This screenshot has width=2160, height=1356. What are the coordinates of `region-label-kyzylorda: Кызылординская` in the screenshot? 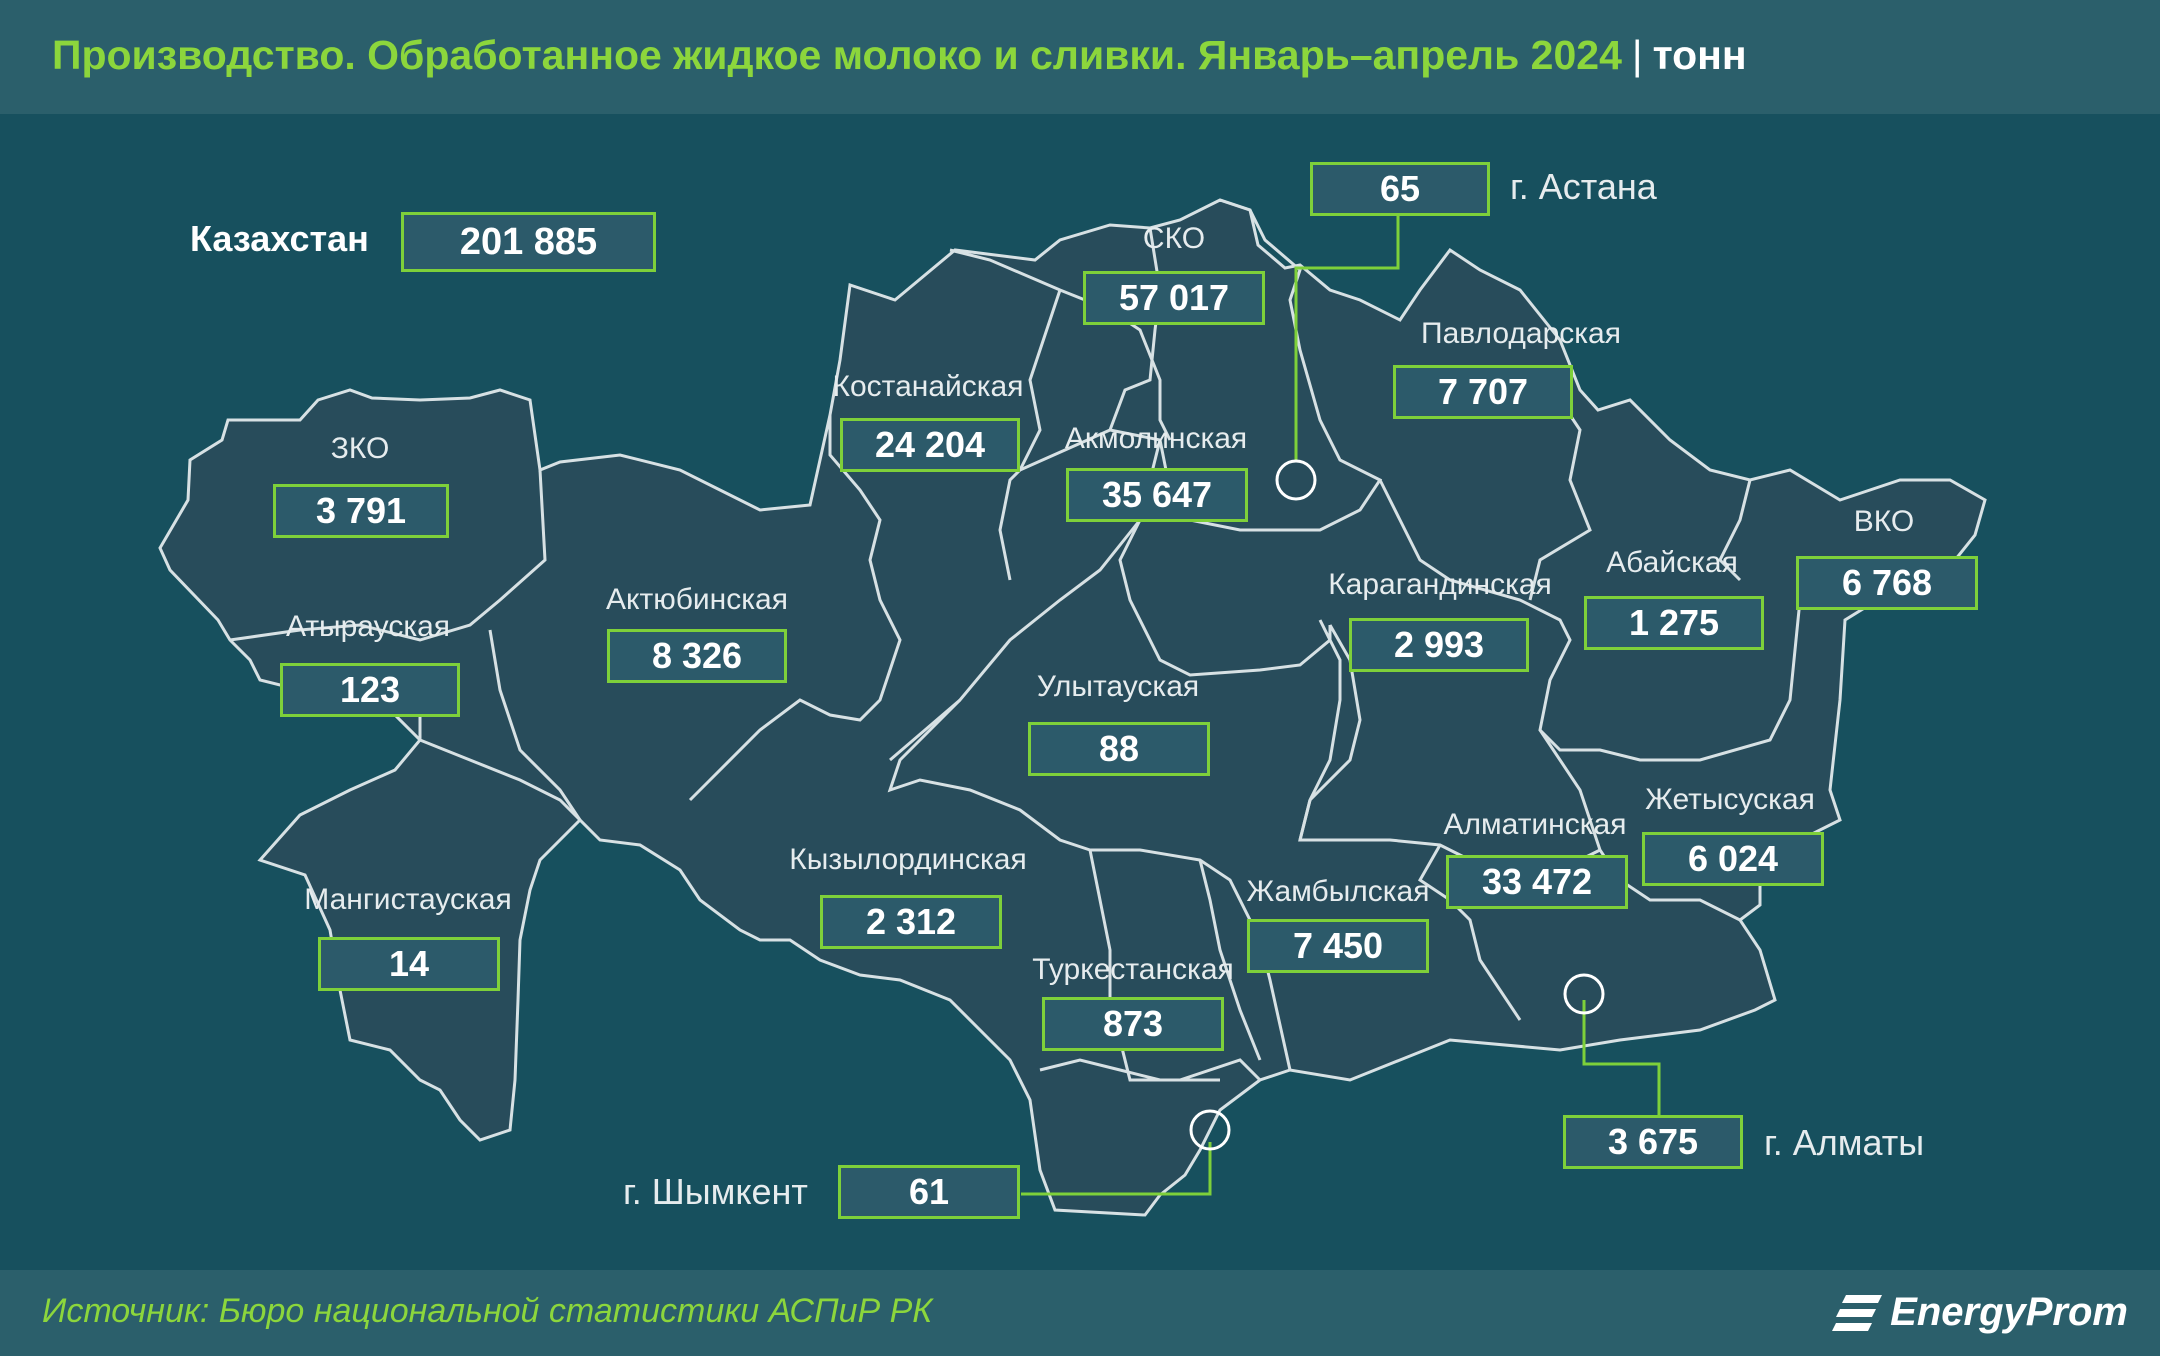 It's located at (908, 859).